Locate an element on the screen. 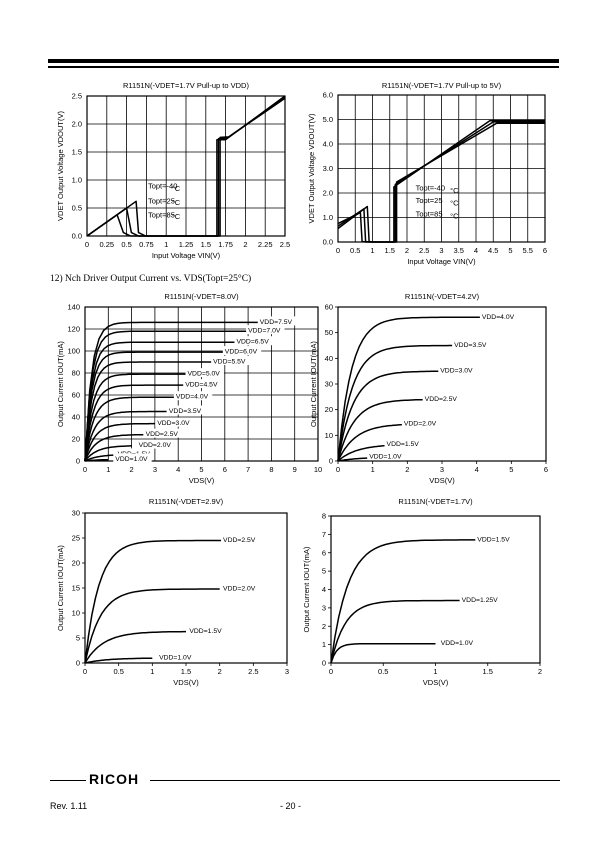 This screenshot has width=595, height=842. y-tick-label: 25 is located at coordinates (76, 538).